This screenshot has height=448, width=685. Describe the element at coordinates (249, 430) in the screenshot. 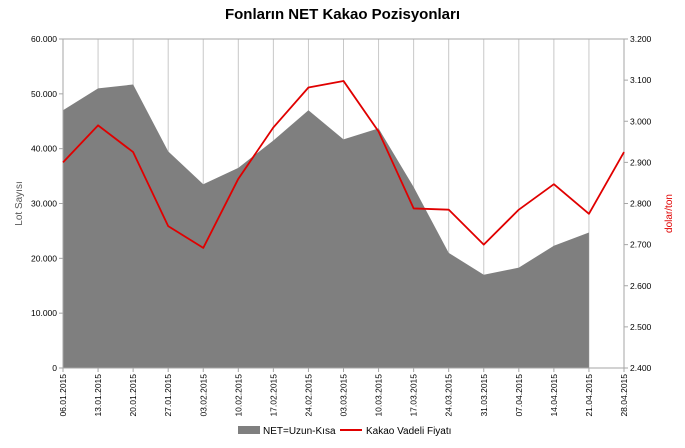

I see `legend-swatch-net` at that location.